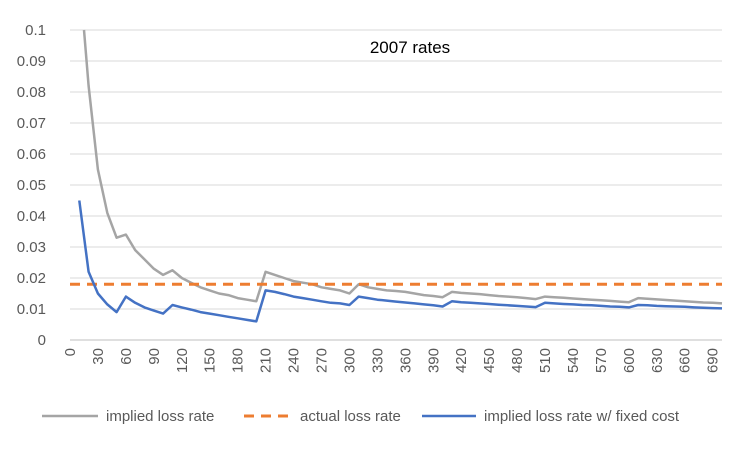  I want to click on x-tick-label: 690, so click(713, 360).